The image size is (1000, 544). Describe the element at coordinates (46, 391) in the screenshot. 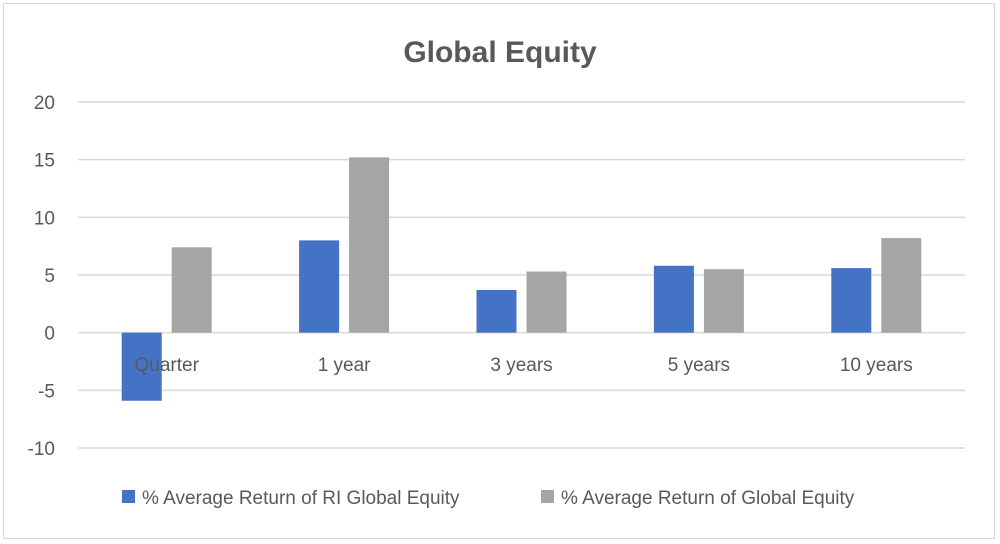

I see `y-tick-label: -5` at that location.